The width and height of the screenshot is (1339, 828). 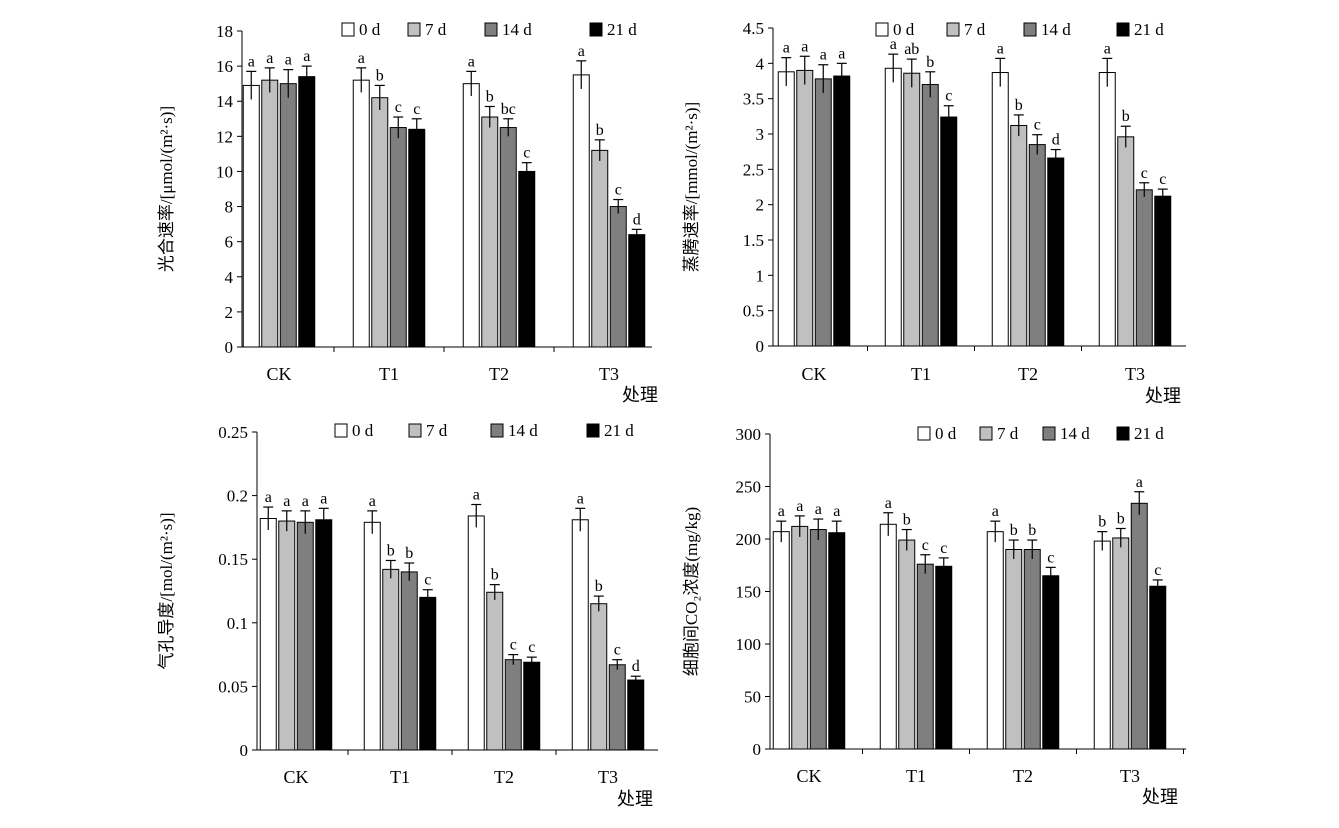 I want to click on y-tick-label: 100, so click(x=749, y=644).